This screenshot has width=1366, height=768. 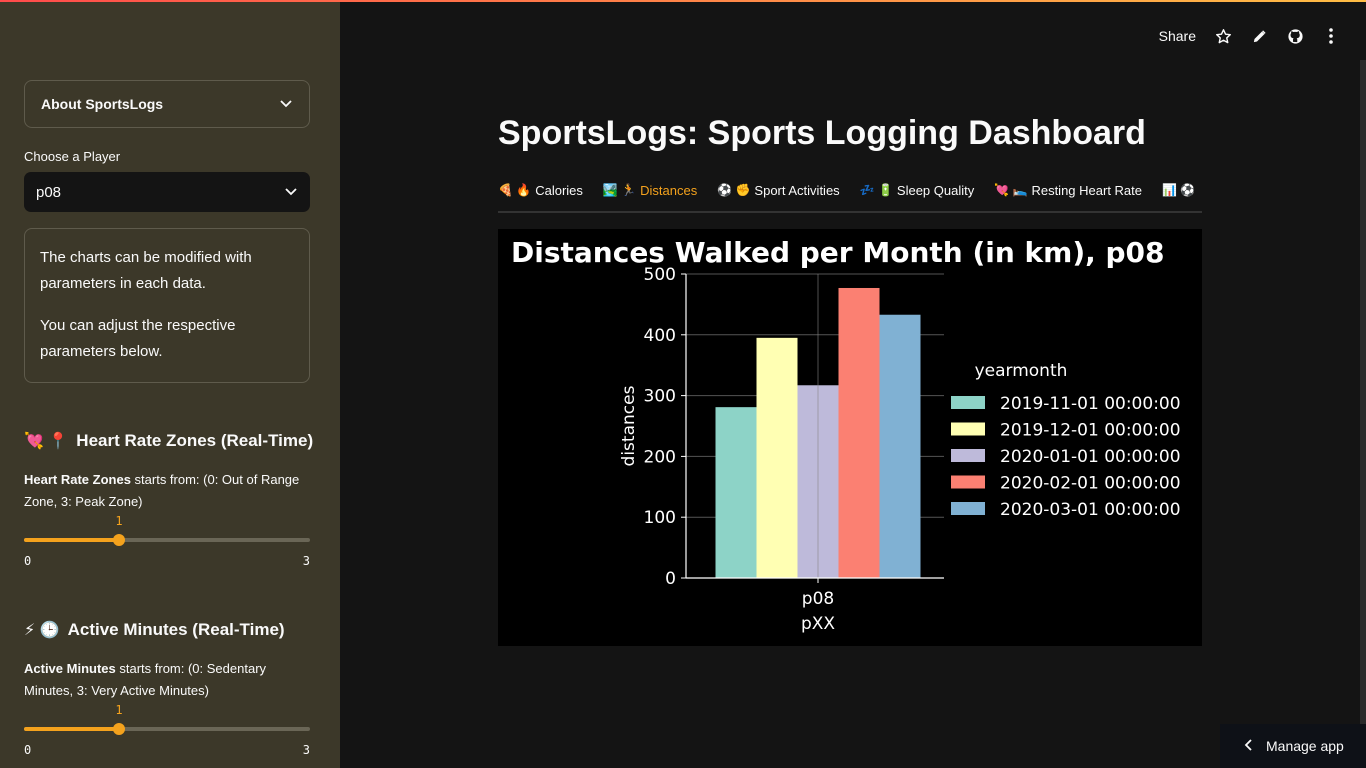 What do you see at coordinates (1090, 431) in the screenshot?
I see `legend-entry-label: 2019-12-01 00:00:00` at bounding box center [1090, 431].